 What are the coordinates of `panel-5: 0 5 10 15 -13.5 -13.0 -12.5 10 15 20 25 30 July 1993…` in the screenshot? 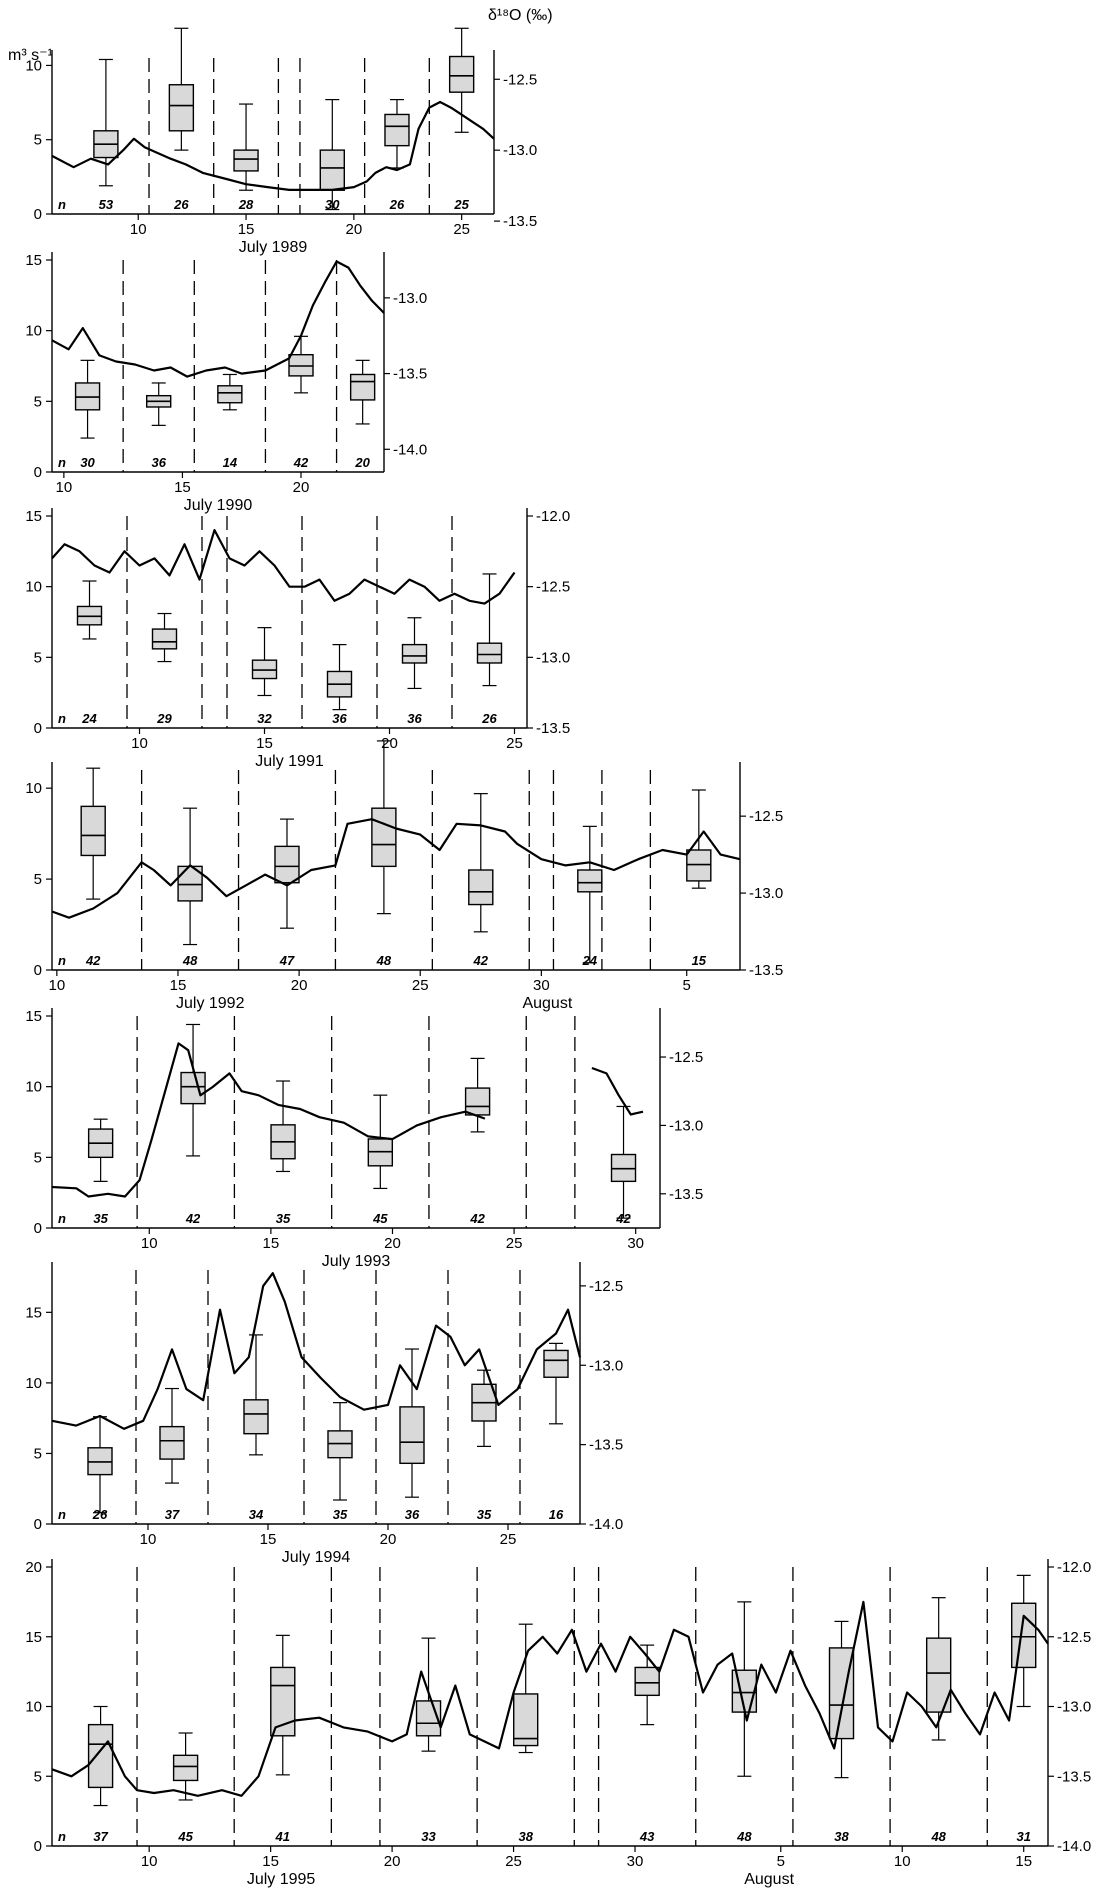 It's located at (364, 1139).